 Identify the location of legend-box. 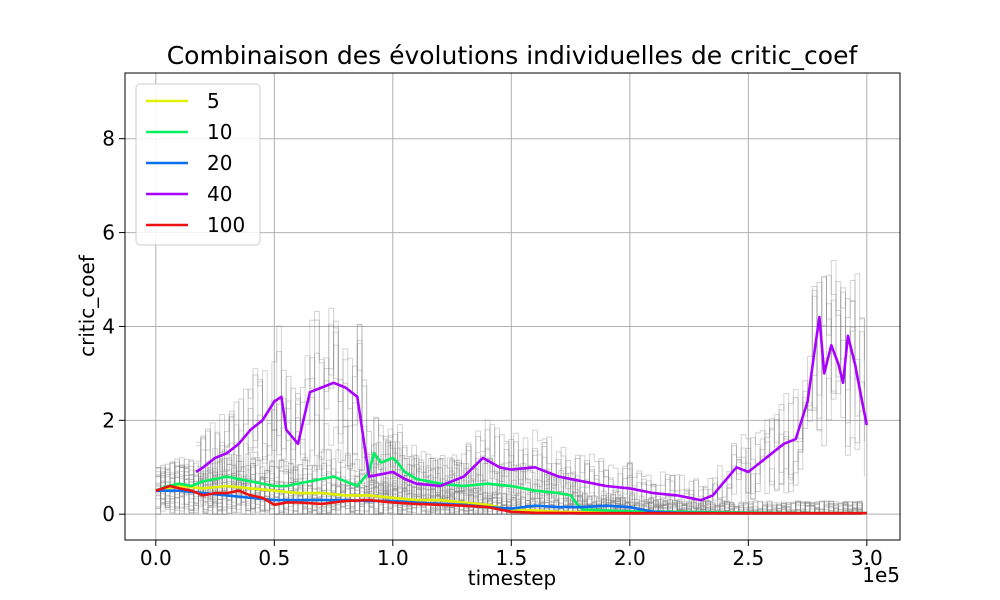
(198, 164).